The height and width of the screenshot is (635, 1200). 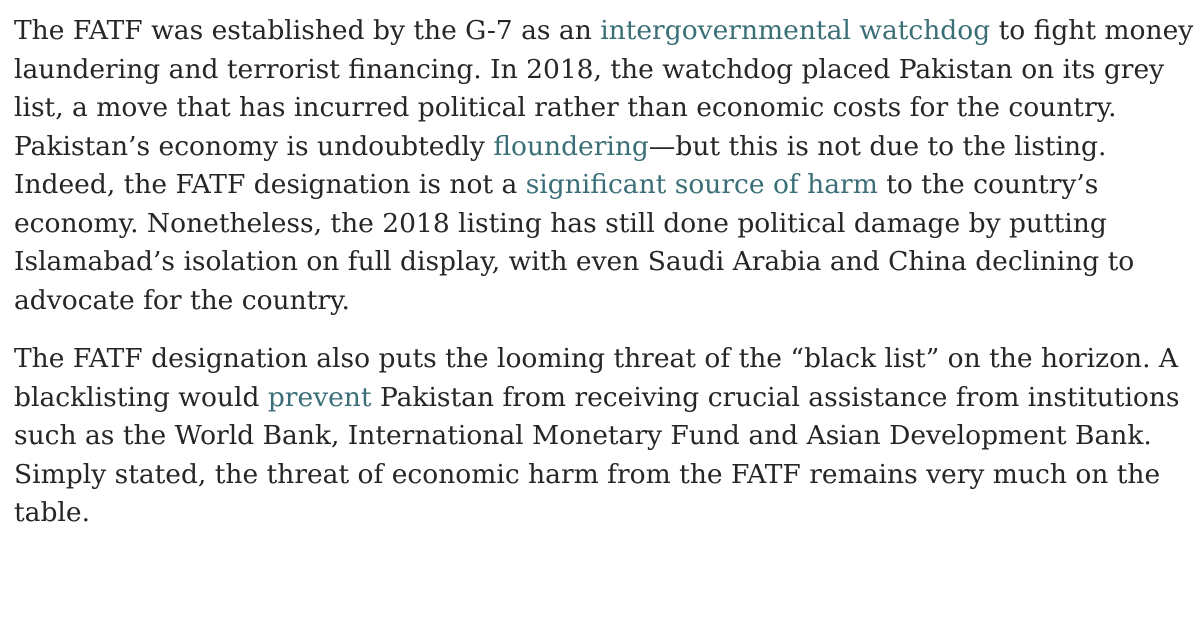 What do you see at coordinates (319, 397) in the screenshot?
I see `link-prevent: prevent` at bounding box center [319, 397].